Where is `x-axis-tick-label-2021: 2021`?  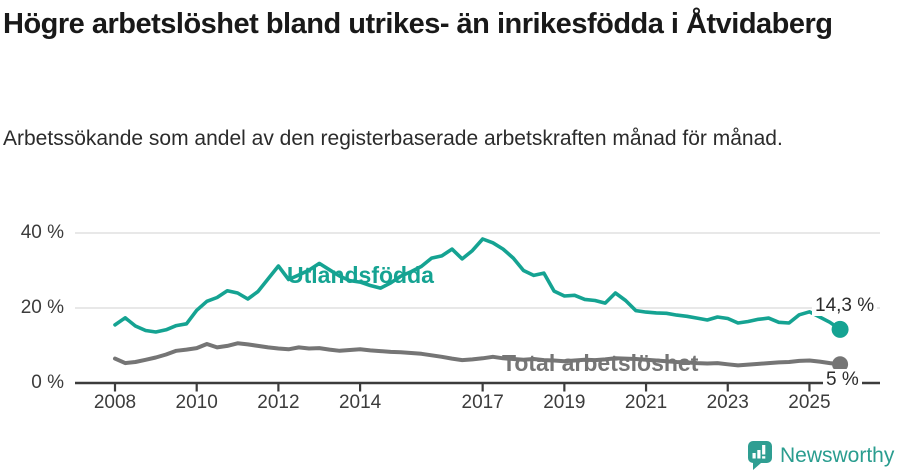 x-axis-tick-label-2021: 2021 is located at coordinates (646, 402).